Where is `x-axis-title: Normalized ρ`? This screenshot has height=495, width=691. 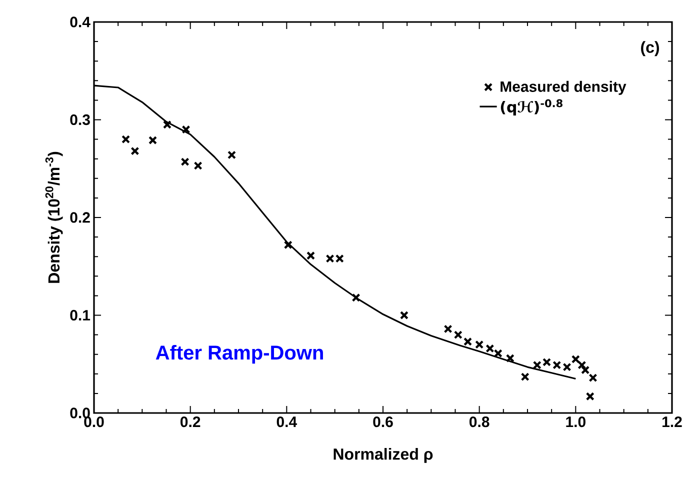
x-axis-title: Normalized ρ is located at coordinates (383, 455).